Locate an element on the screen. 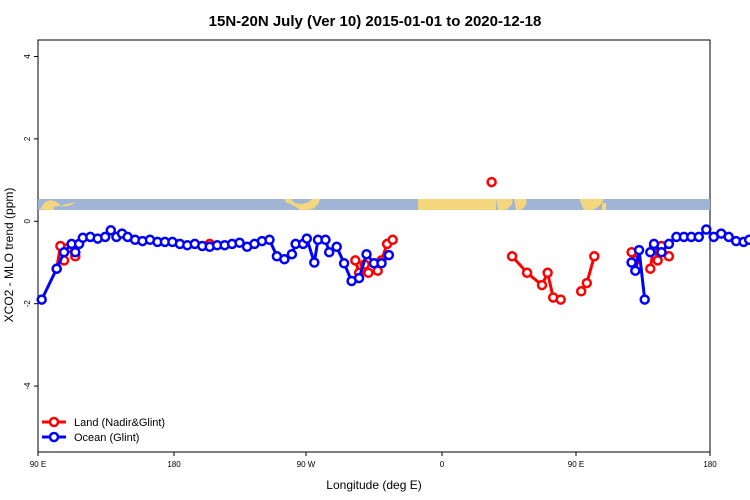  y-tick-label: 0 is located at coordinates (27, 221).